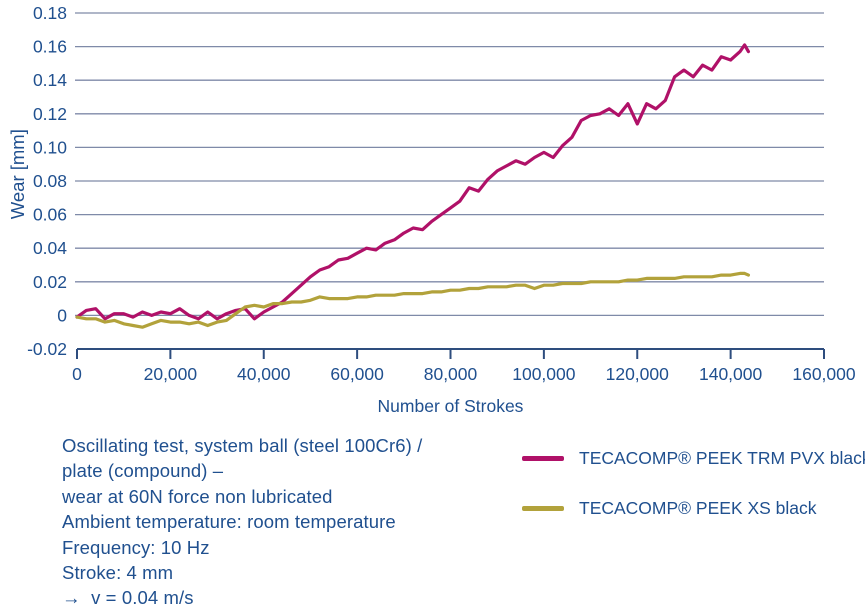 The width and height of the screenshot is (865, 611). Describe the element at coordinates (264, 374) in the screenshot. I see `x-tick-label: 40,000` at that location.